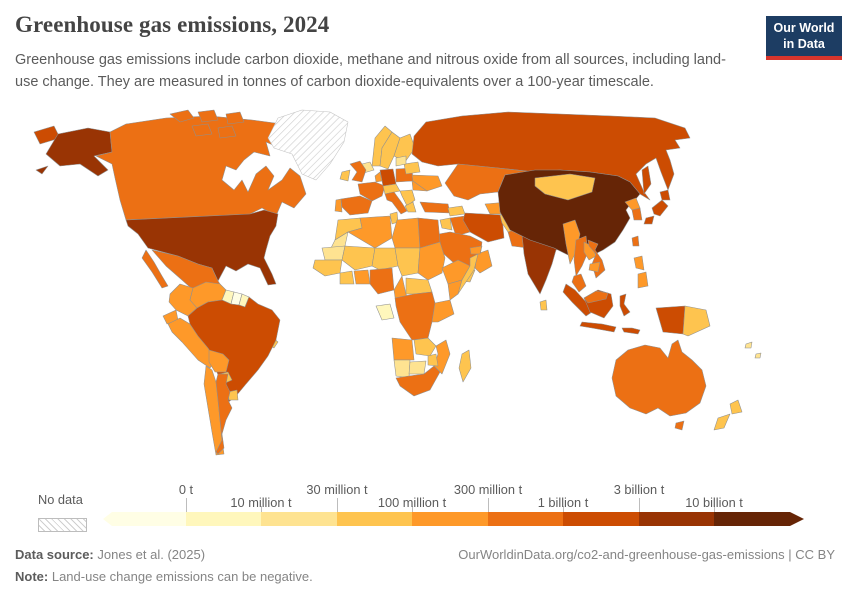 This screenshot has width=850, height=600. What do you see at coordinates (345, 175) in the screenshot?
I see `country-ireland: Ireland` at bounding box center [345, 175].